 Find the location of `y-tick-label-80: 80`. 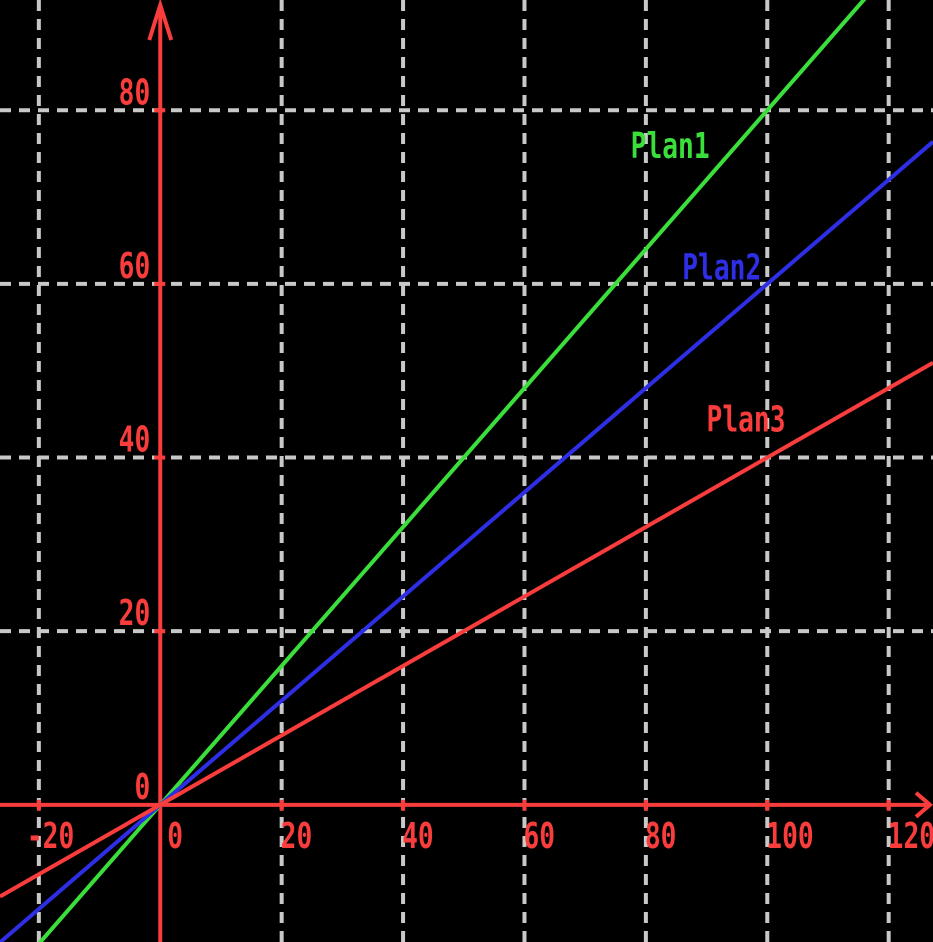

y-tick-label-80: 80 is located at coordinates (135, 92).